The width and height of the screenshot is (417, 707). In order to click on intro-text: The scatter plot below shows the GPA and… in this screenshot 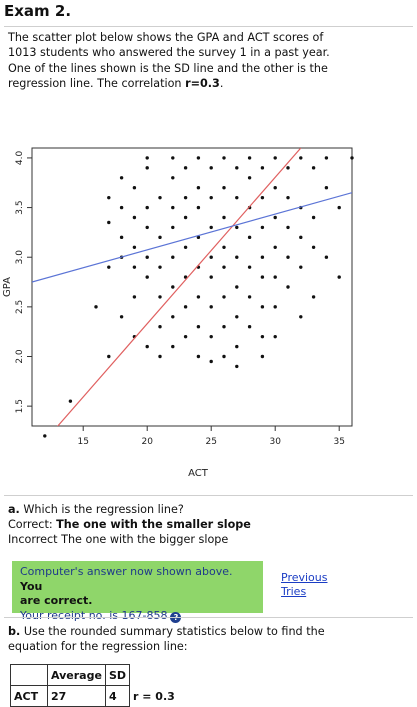, I will do `click(208, 58)`.